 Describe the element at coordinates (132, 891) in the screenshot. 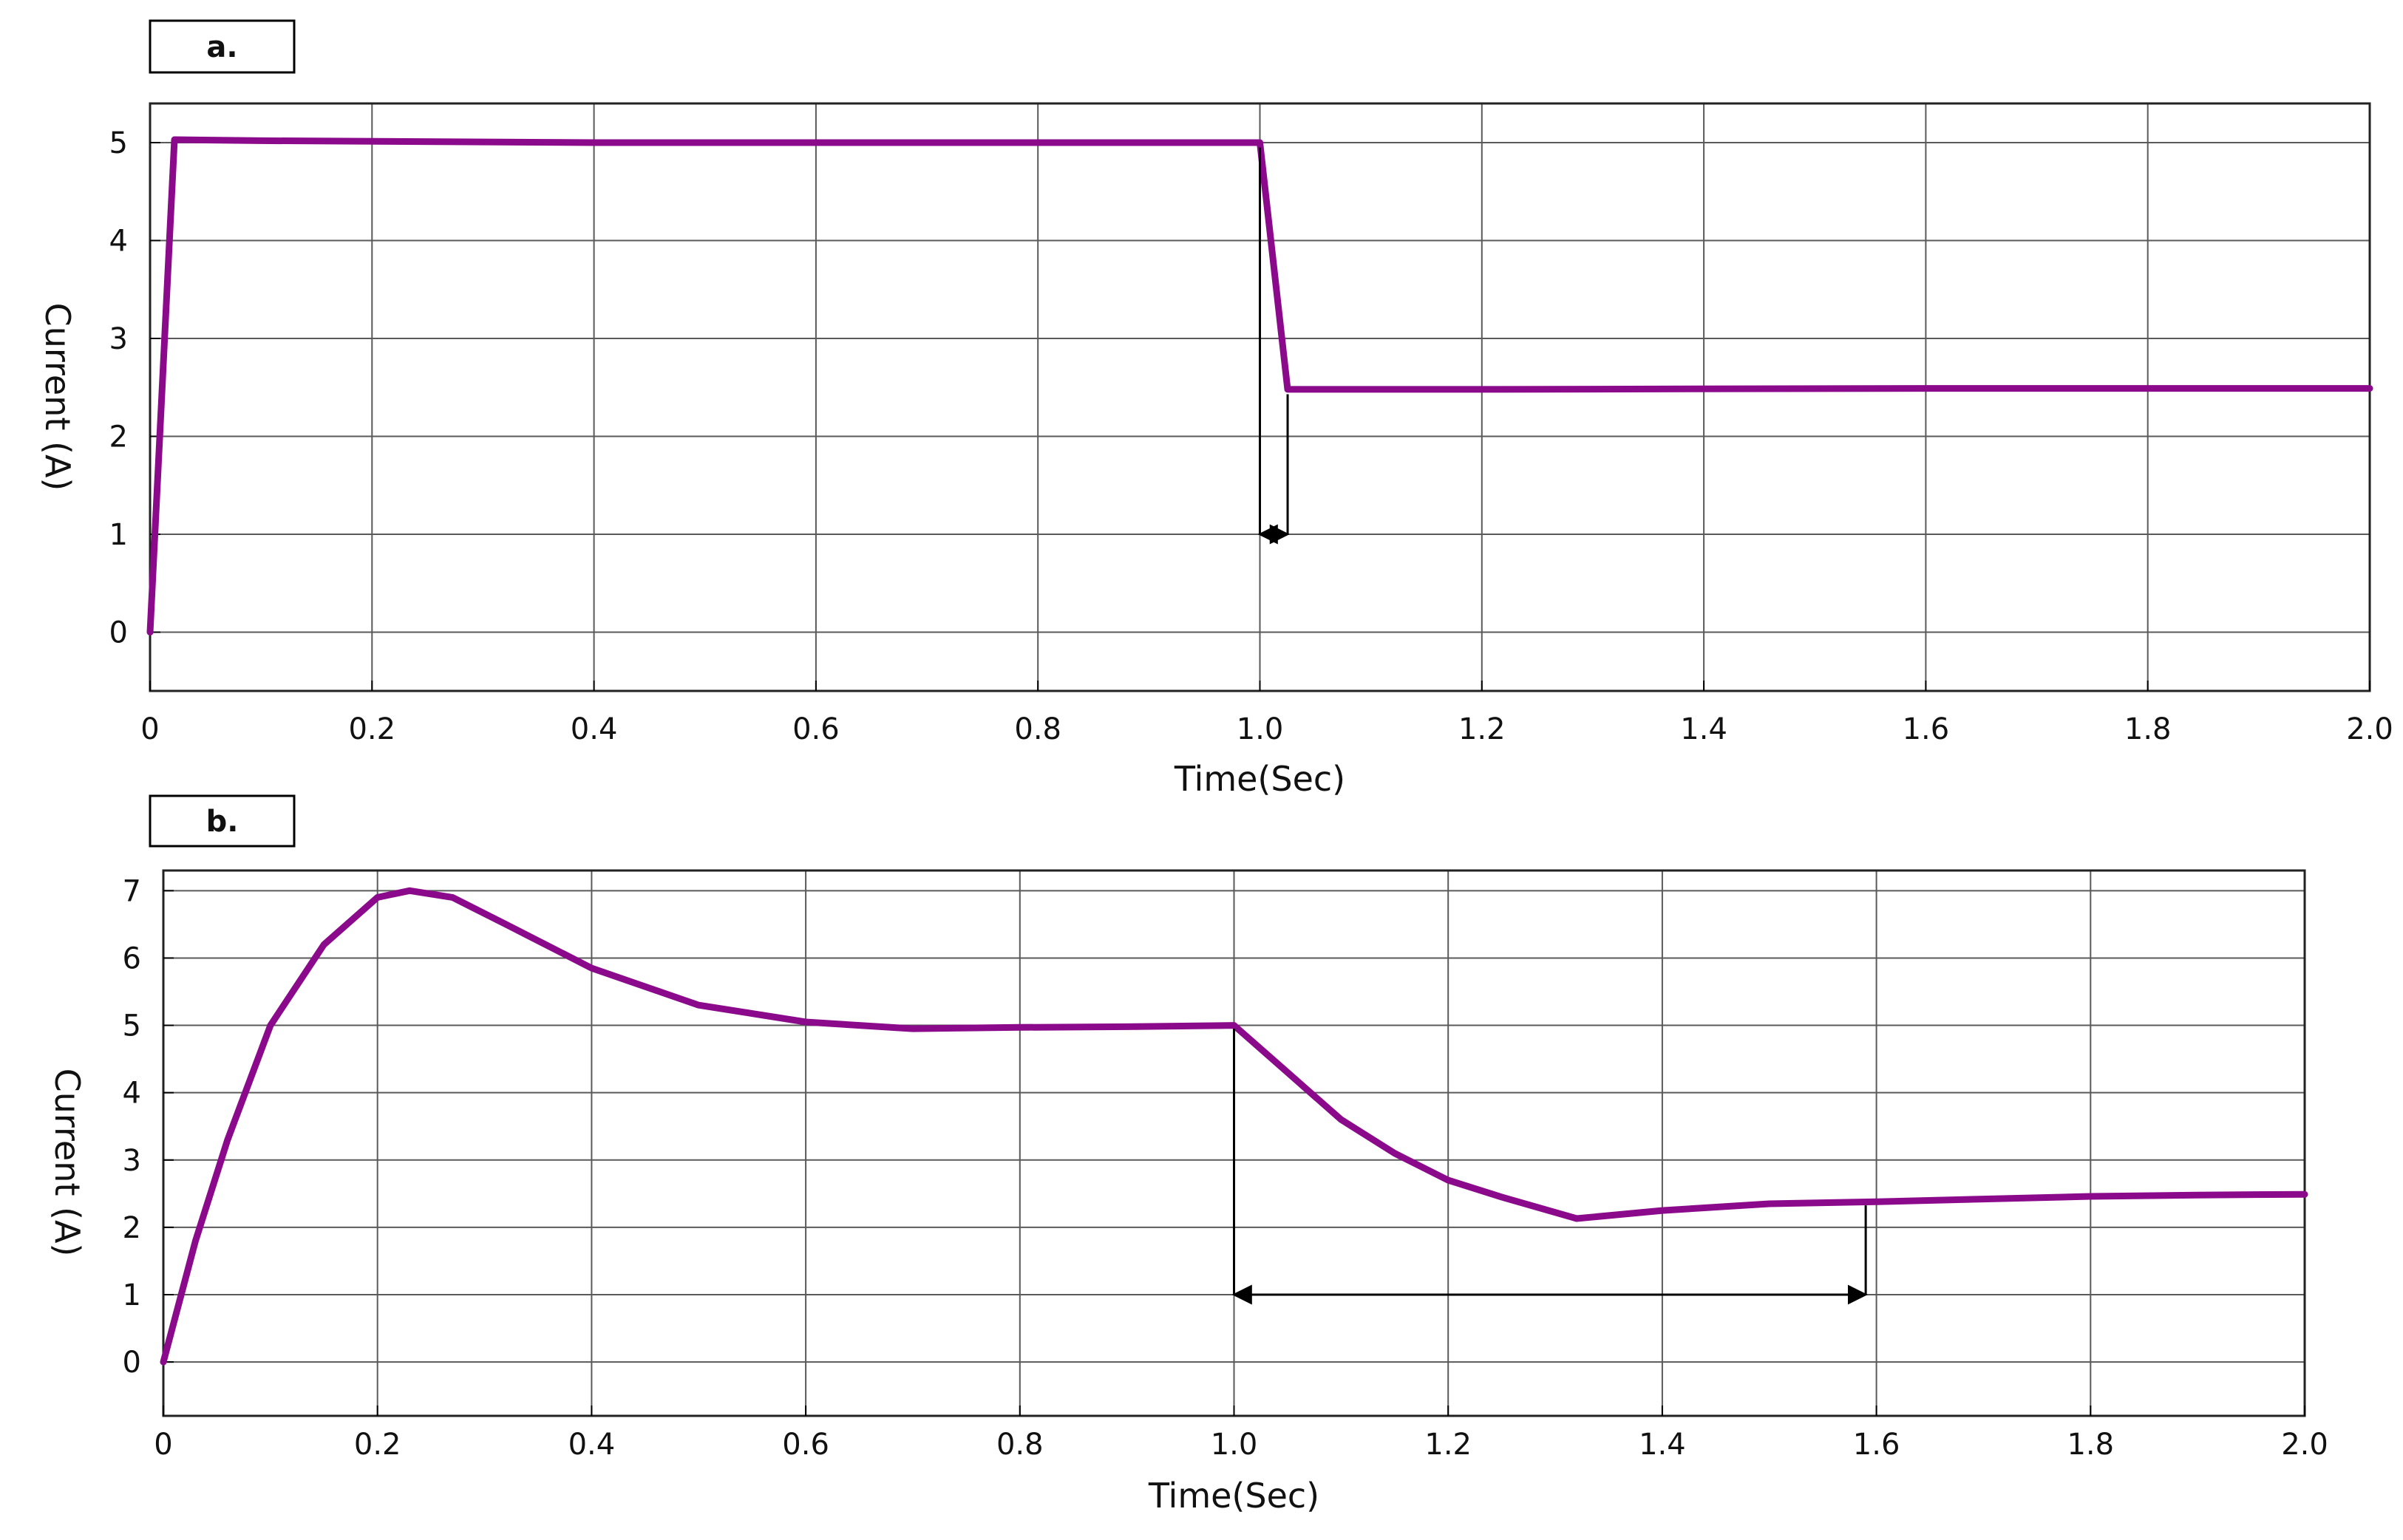

I see `y-tick-label: 7` at that location.